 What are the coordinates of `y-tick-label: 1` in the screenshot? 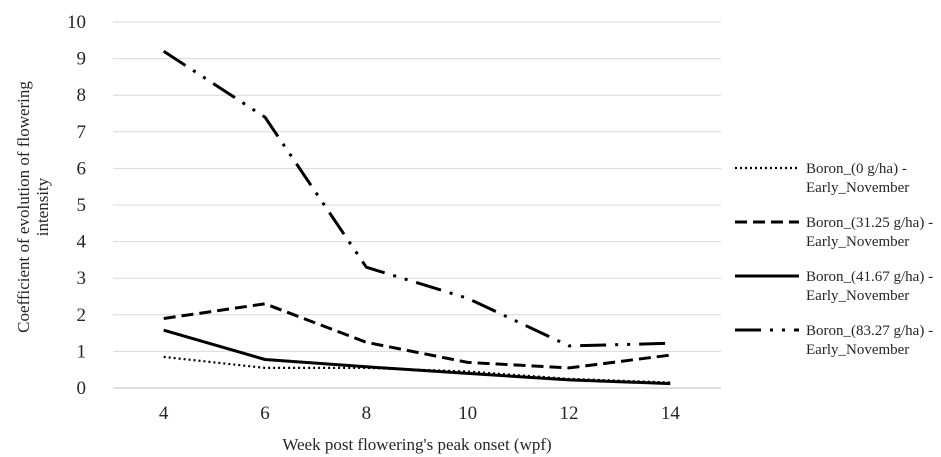 It's located at (82, 351).